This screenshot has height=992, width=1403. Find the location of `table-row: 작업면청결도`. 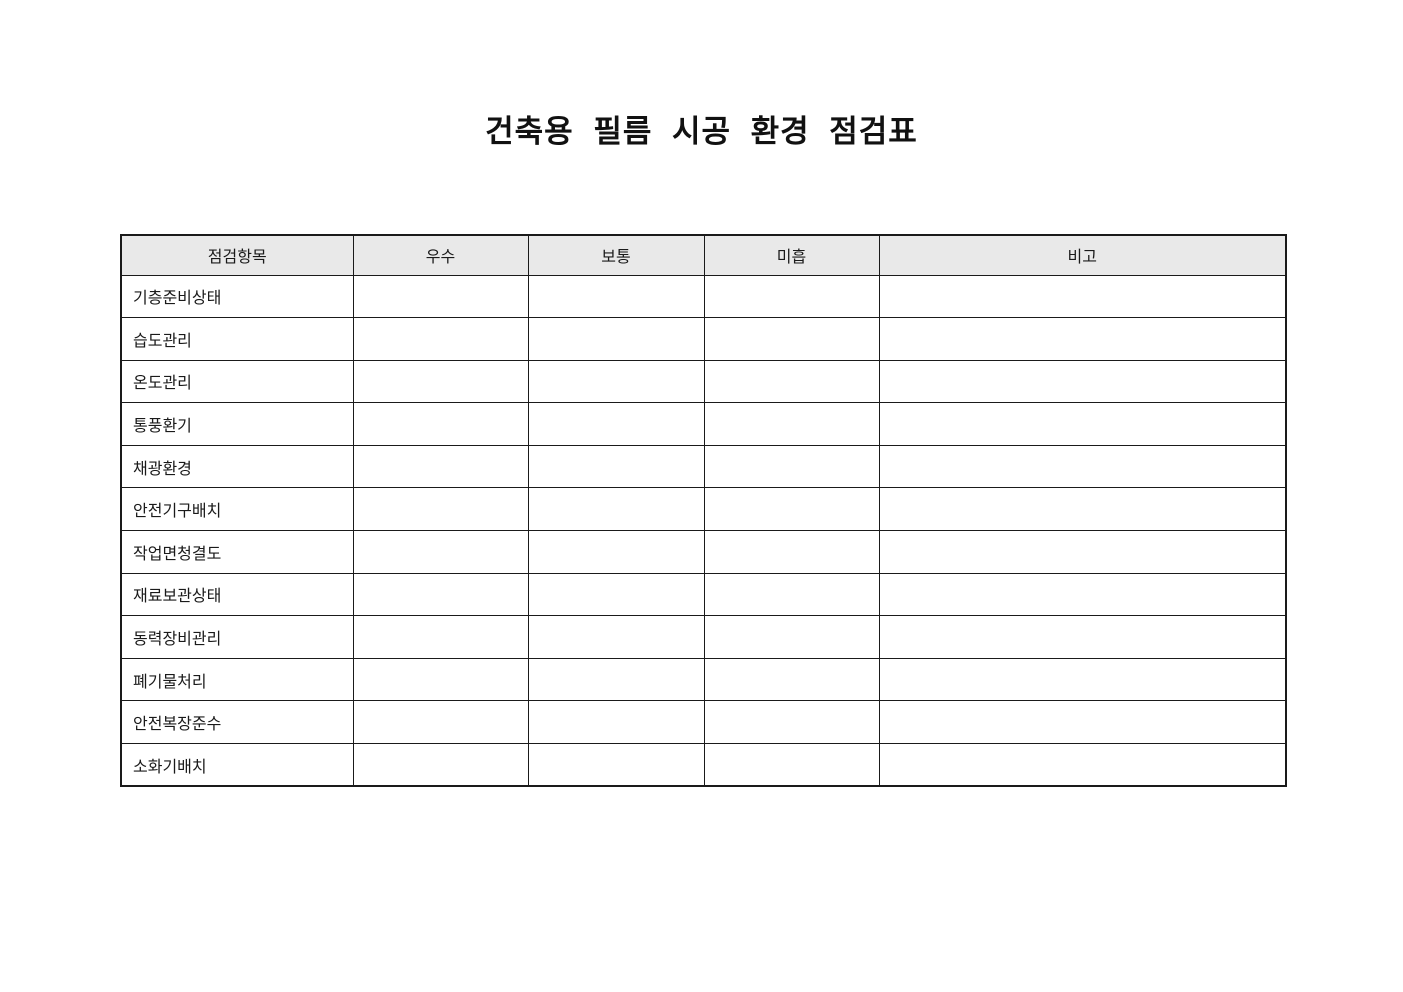

table-row: 작업면청결도 is located at coordinates (703, 552).